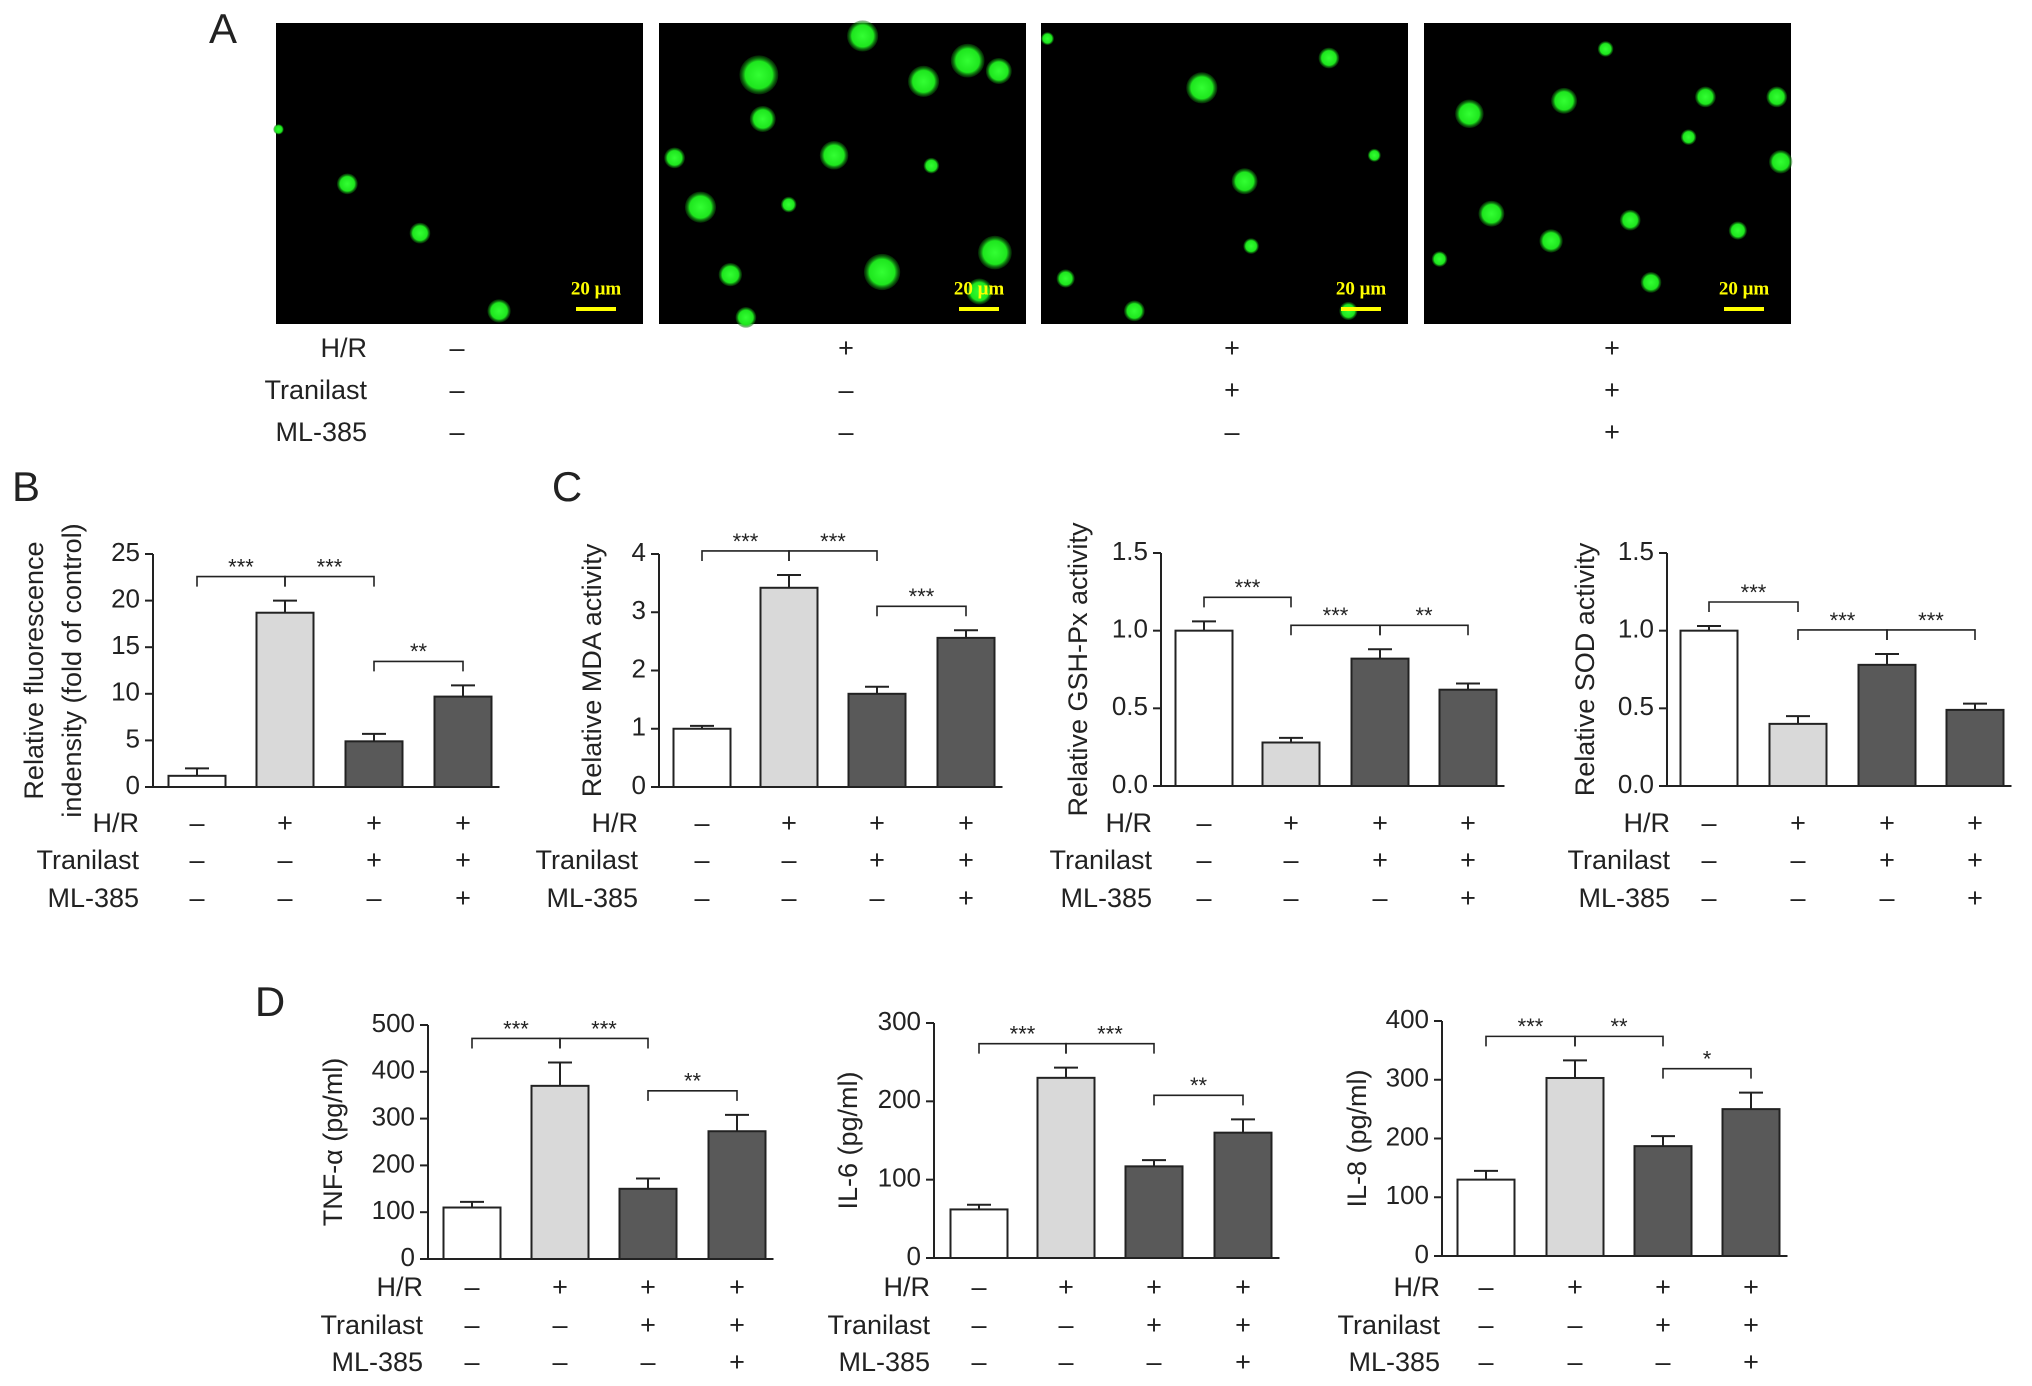 This screenshot has height=1386, width=2032. What do you see at coordinates (133, 738) in the screenshot?
I see `y-tick-label: 5` at bounding box center [133, 738].